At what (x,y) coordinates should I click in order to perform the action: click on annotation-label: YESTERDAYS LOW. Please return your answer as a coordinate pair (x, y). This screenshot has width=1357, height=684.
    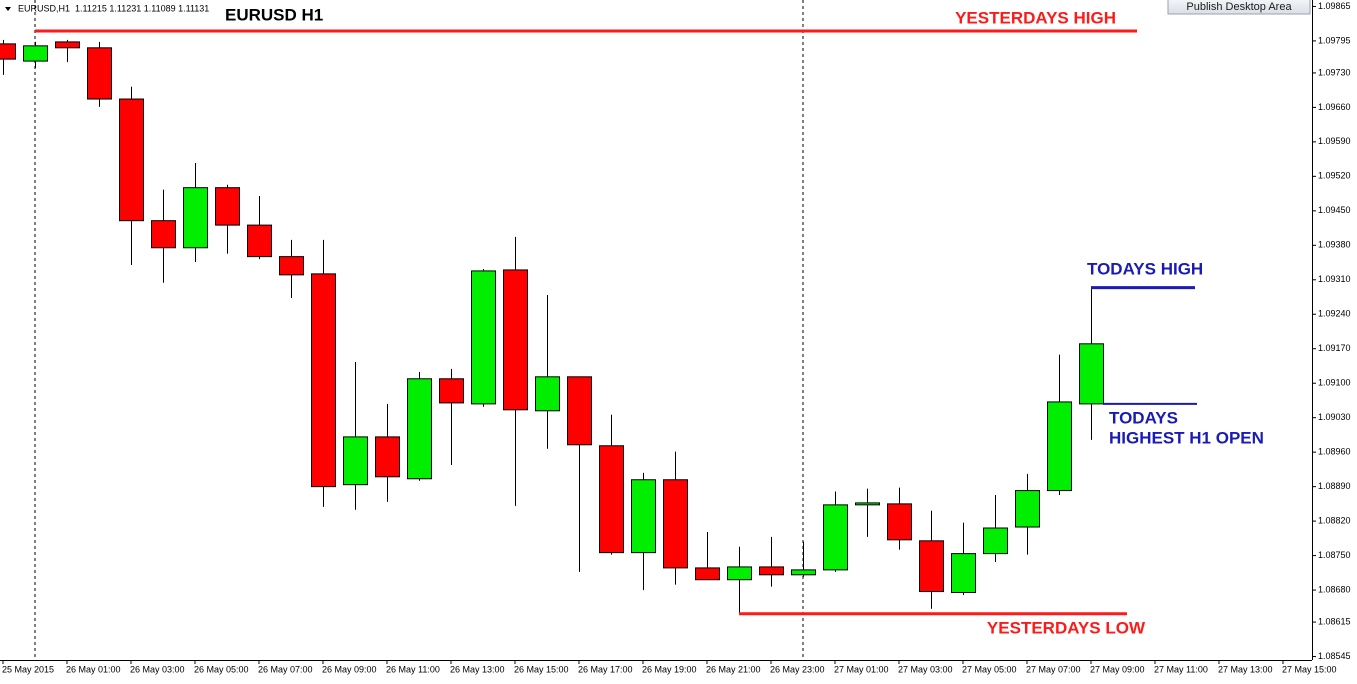
    Looking at the image, I should click on (1066, 627).